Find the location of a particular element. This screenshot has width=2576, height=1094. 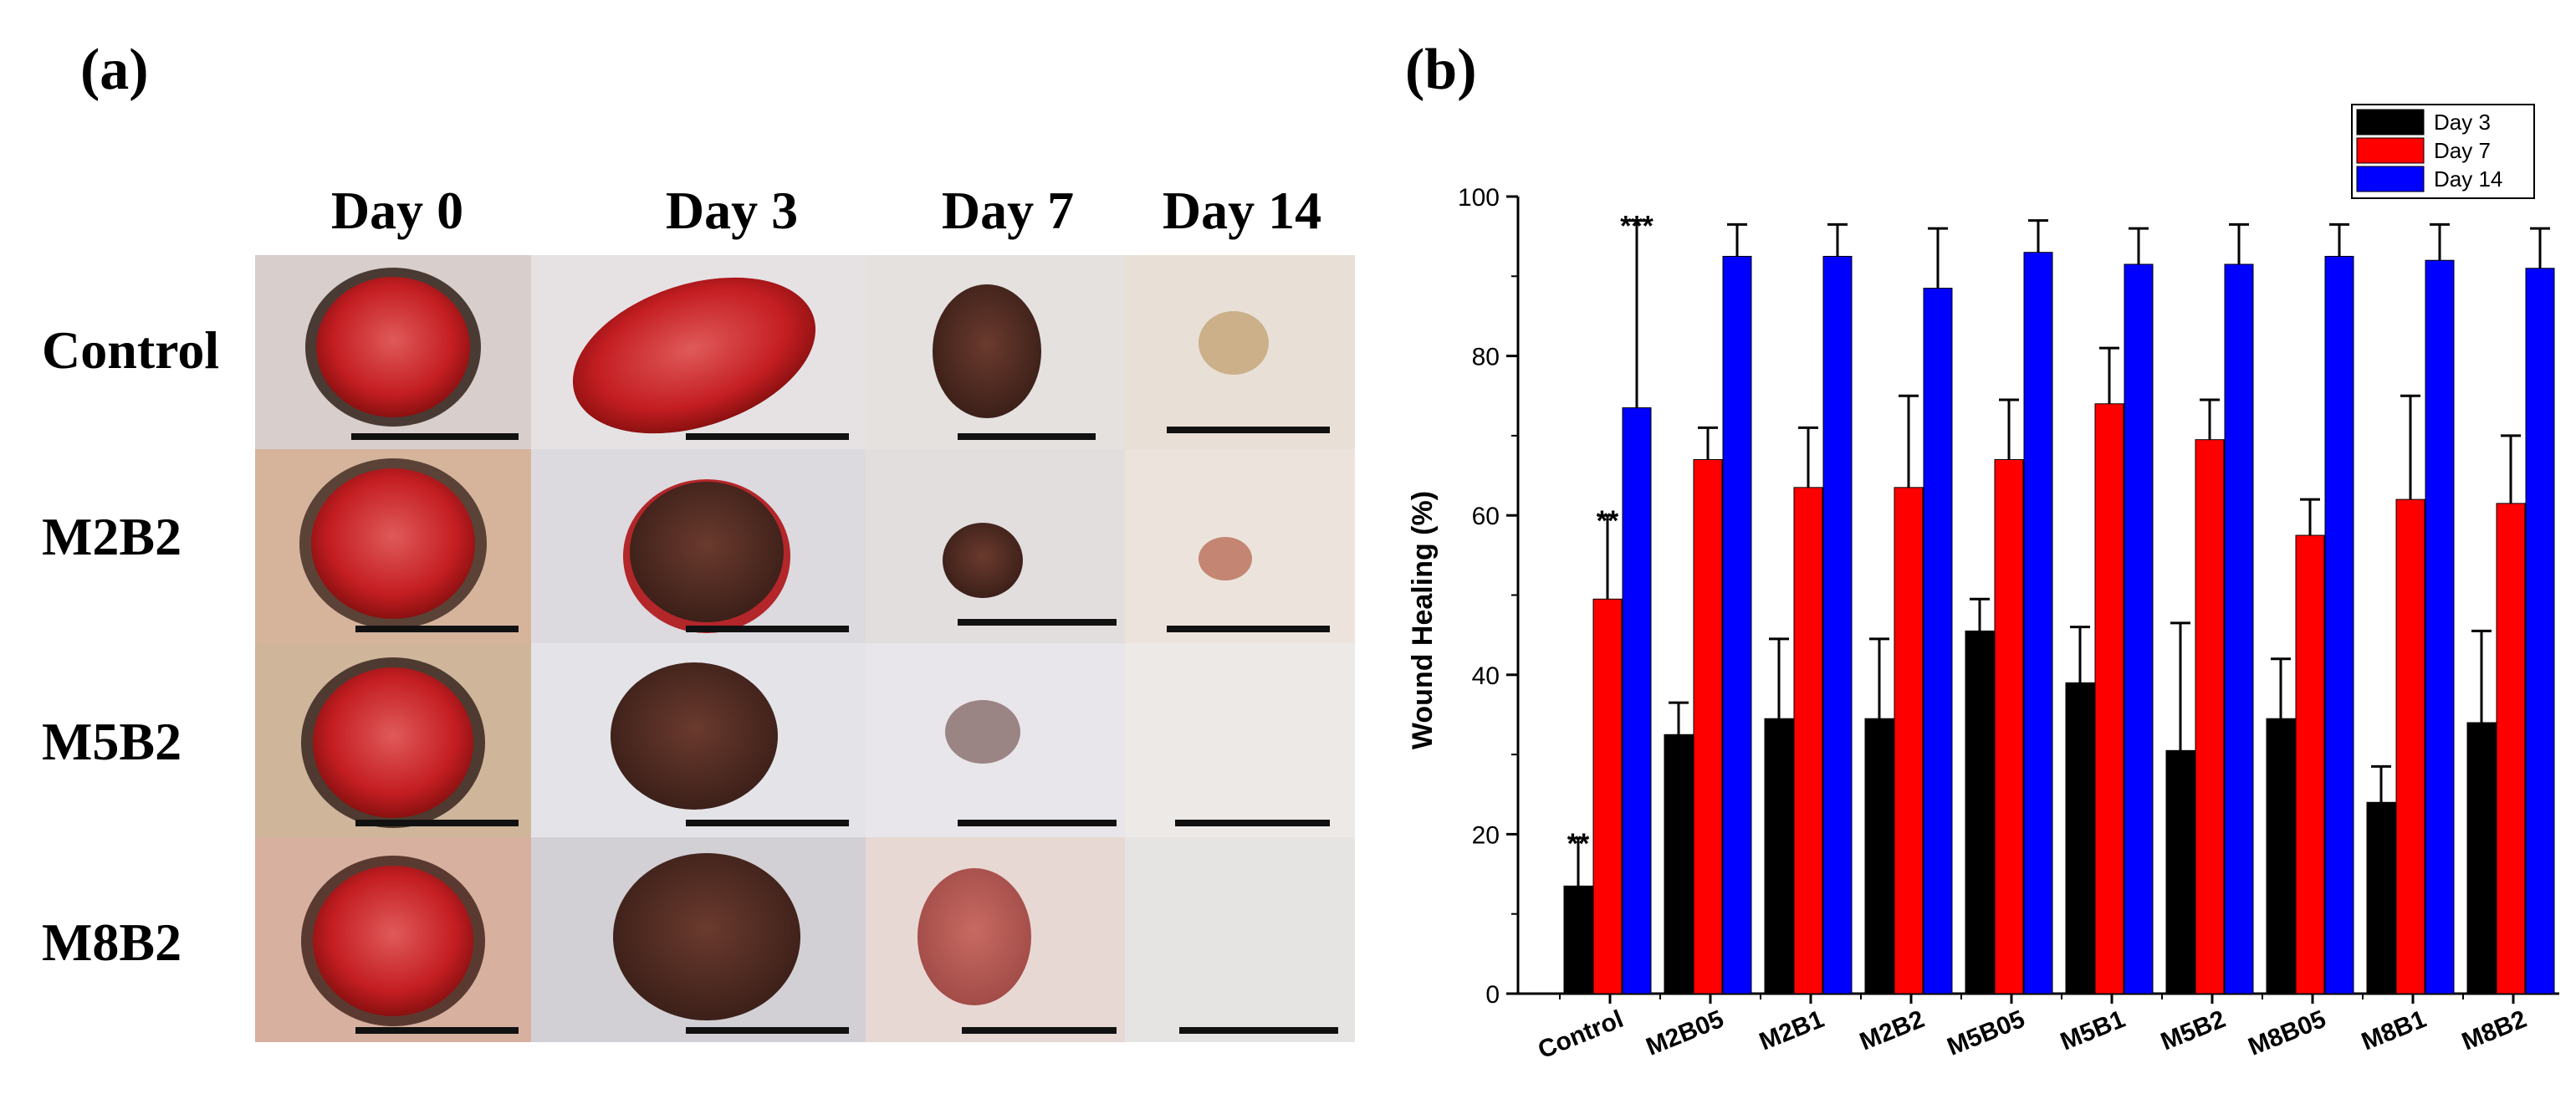

x-tick-label: M2B1 is located at coordinates (1792, 1030).